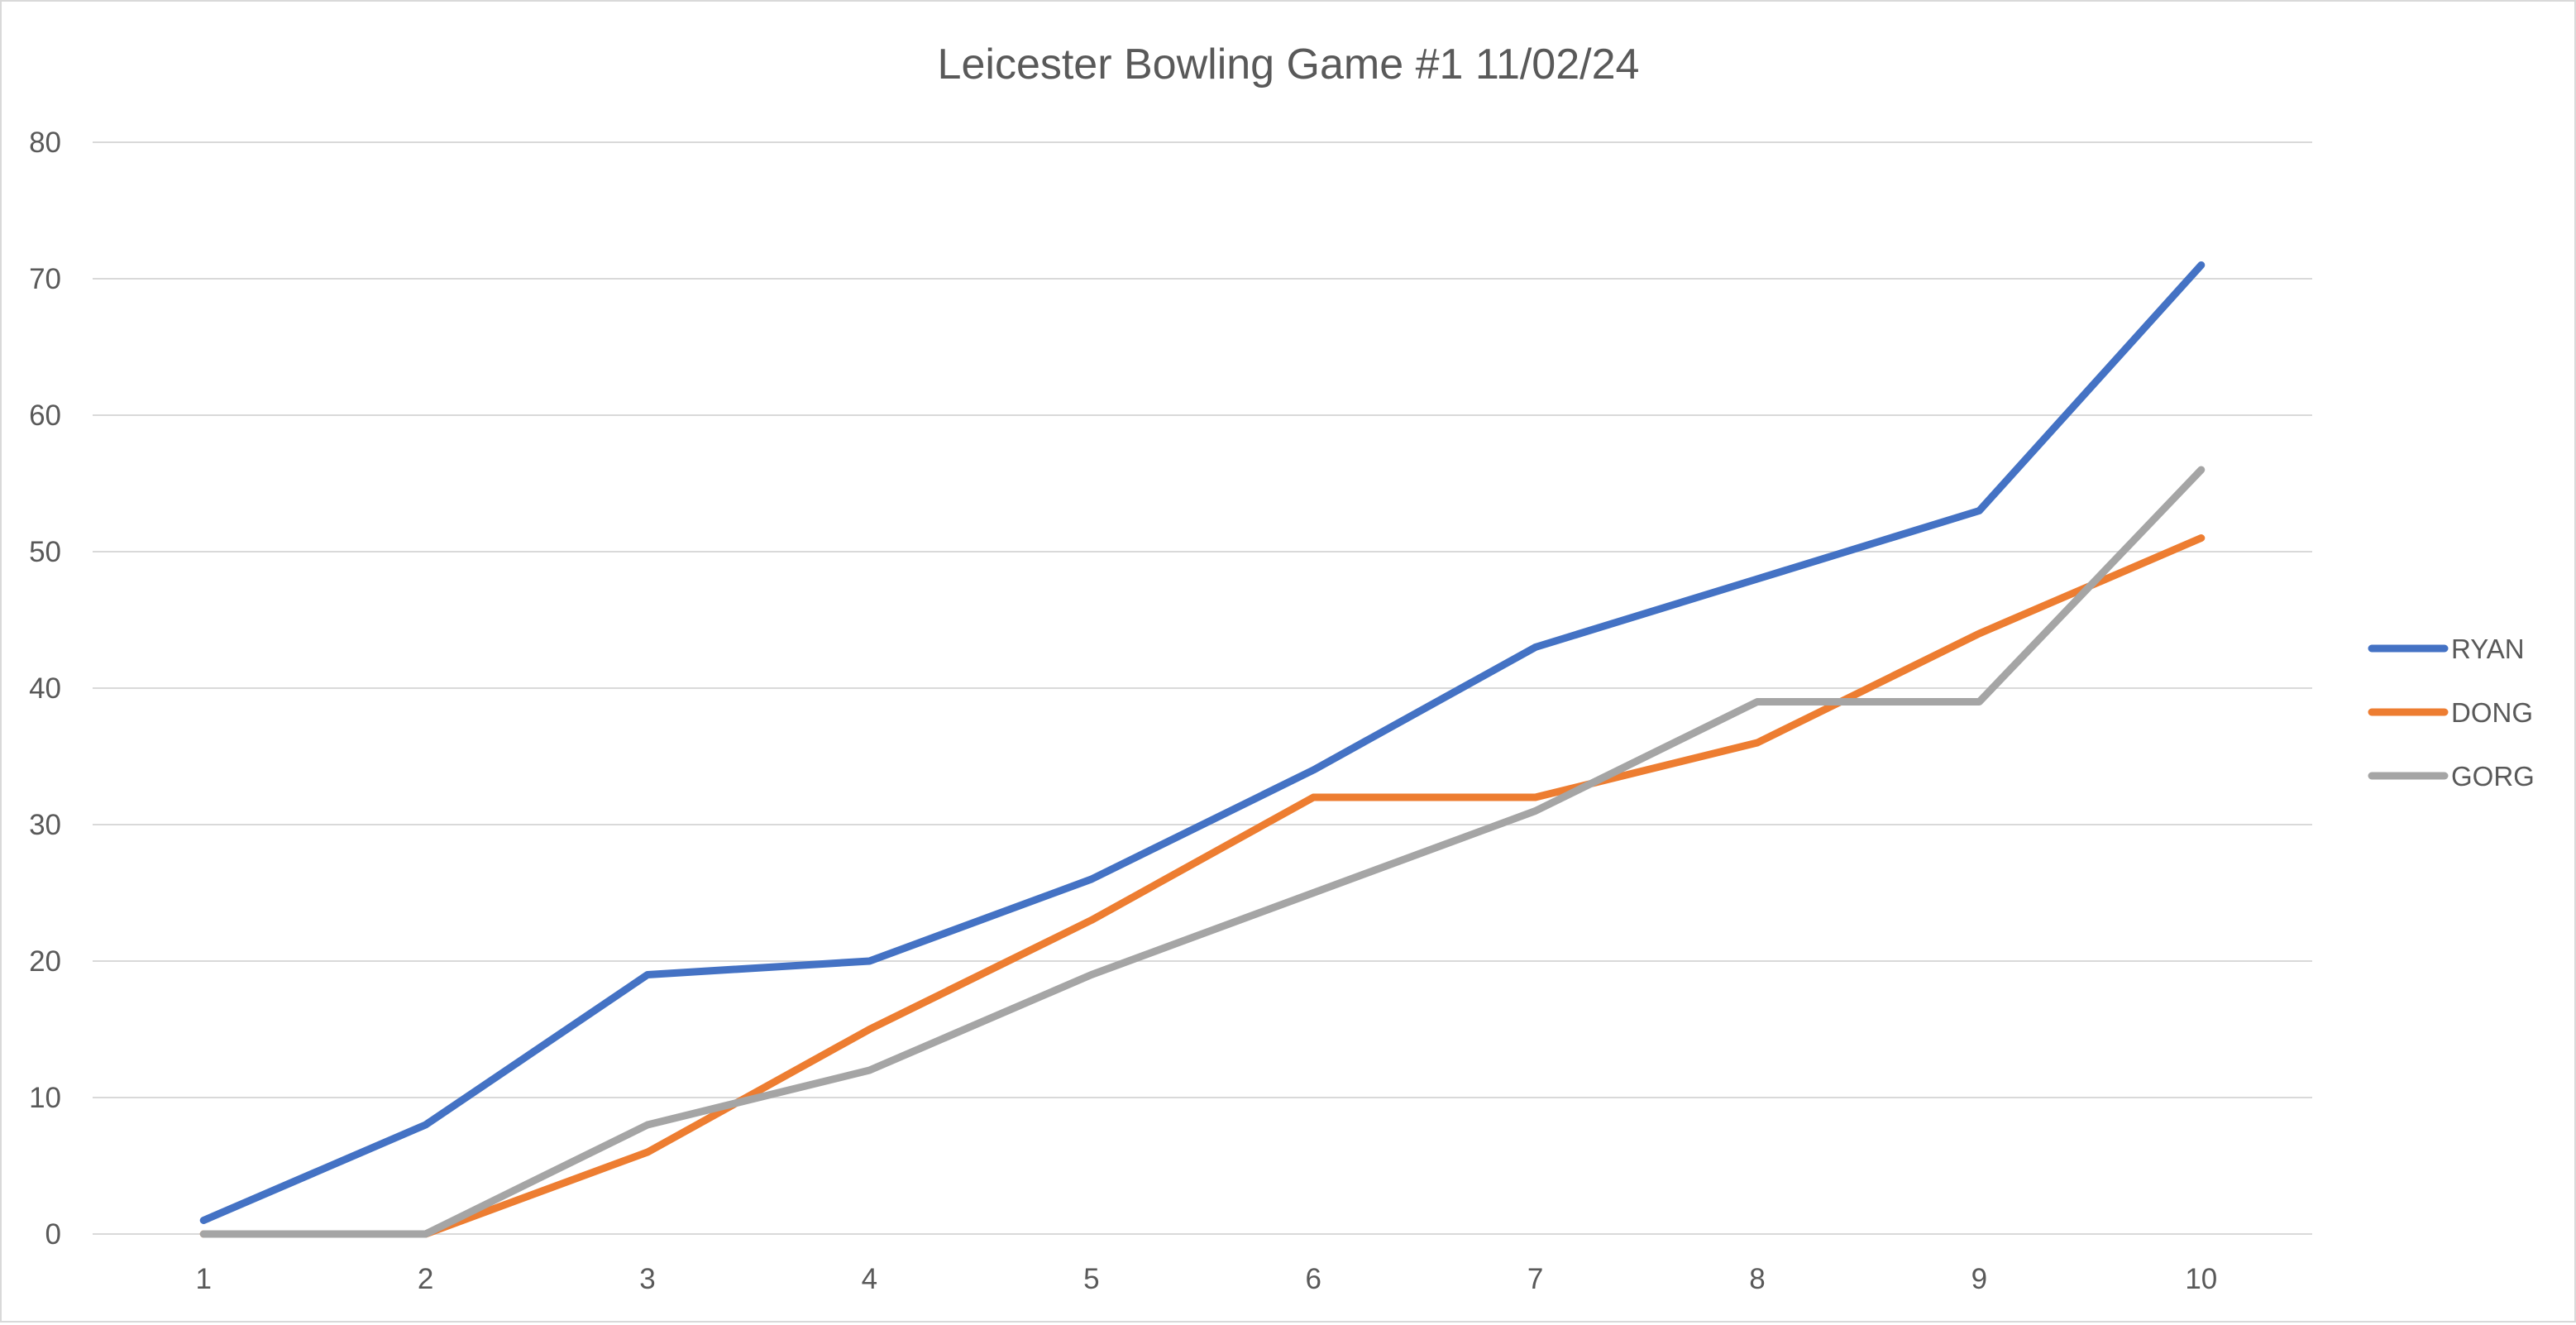  What do you see at coordinates (1535, 1279) in the screenshot?
I see `x-tick-label: 7` at bounding box center [1535, 1279].